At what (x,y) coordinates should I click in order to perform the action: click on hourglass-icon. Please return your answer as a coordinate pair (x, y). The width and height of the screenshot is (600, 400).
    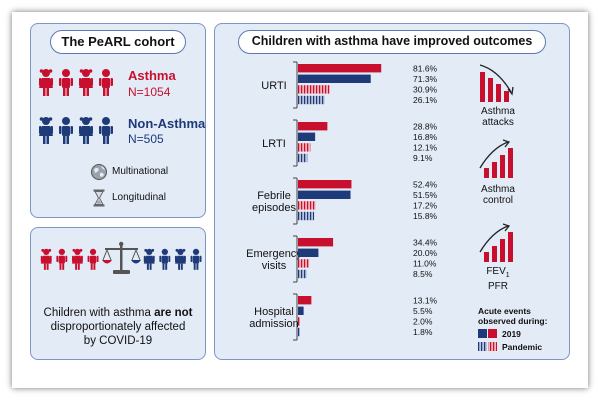
    Looking at the image, I should click on (99, 198).